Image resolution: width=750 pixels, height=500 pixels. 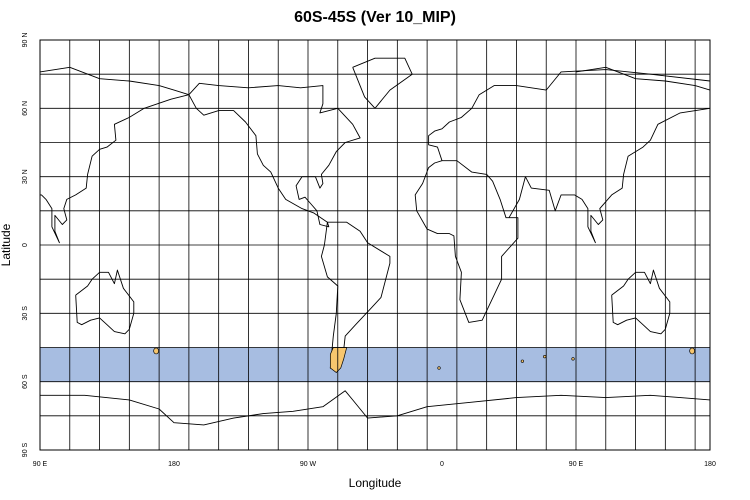 What do you see at coordinates (466, 241) in the screenshot?
I see `coast-africa-europe` at bounding box center [466, 241].